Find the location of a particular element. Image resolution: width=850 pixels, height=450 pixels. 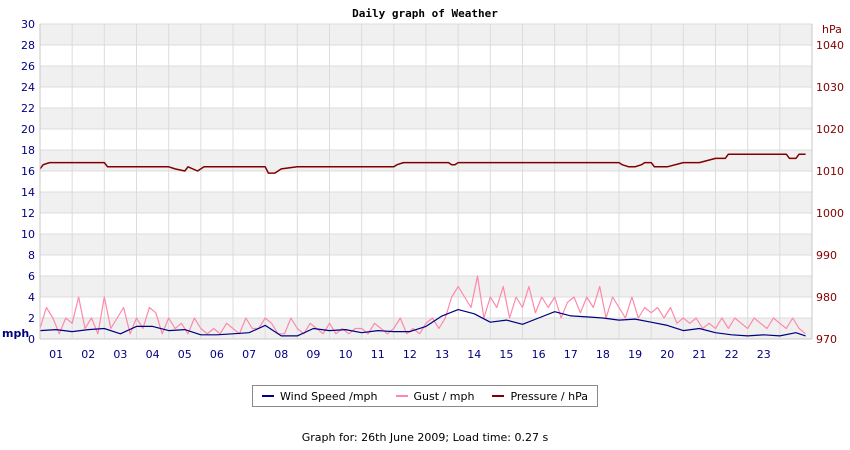

legend-swatch-pressure is located at coordinates (498, 396).